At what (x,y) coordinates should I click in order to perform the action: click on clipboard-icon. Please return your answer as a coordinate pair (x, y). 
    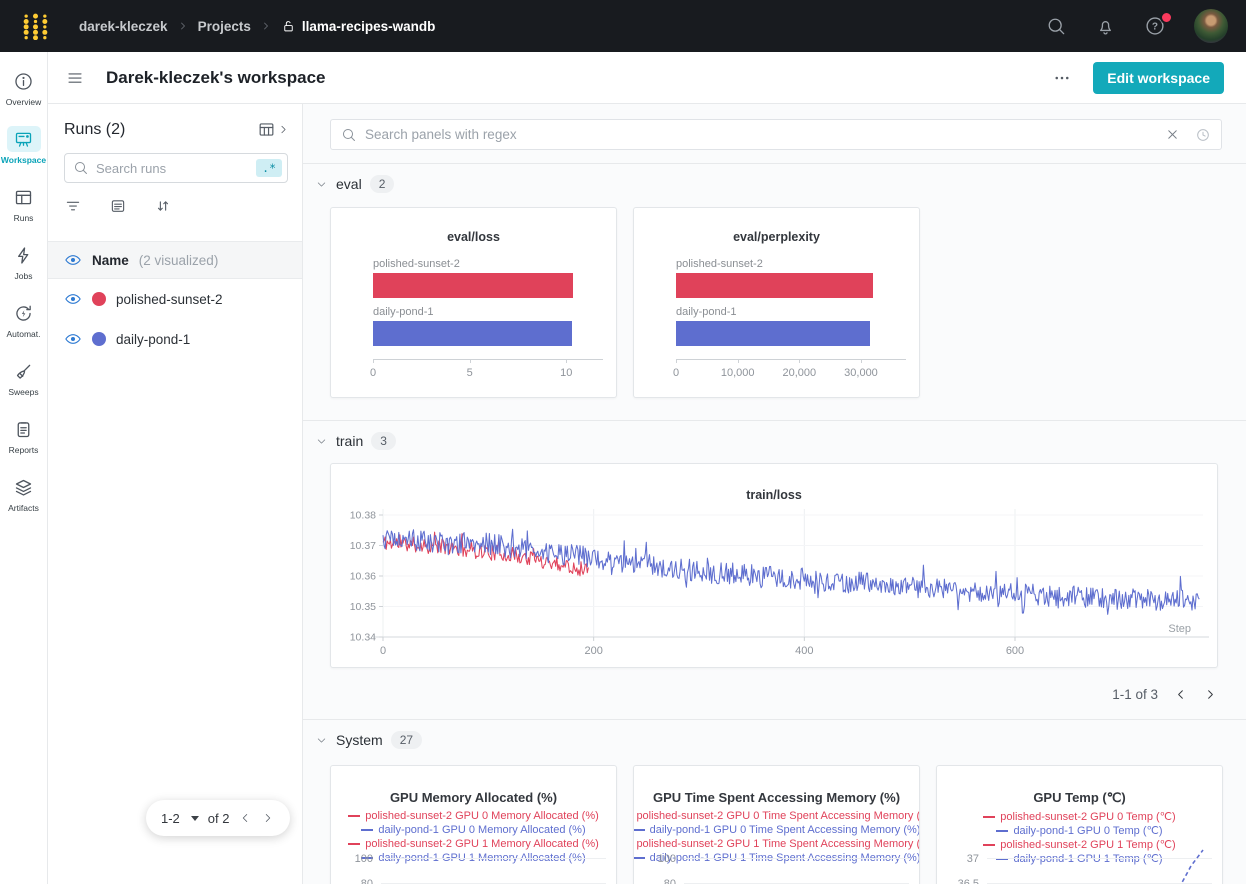
    Looking at the image, I should click on (24, 429).